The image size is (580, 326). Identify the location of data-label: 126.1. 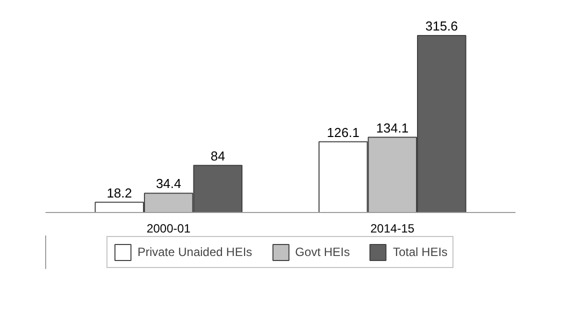
(343, 132).